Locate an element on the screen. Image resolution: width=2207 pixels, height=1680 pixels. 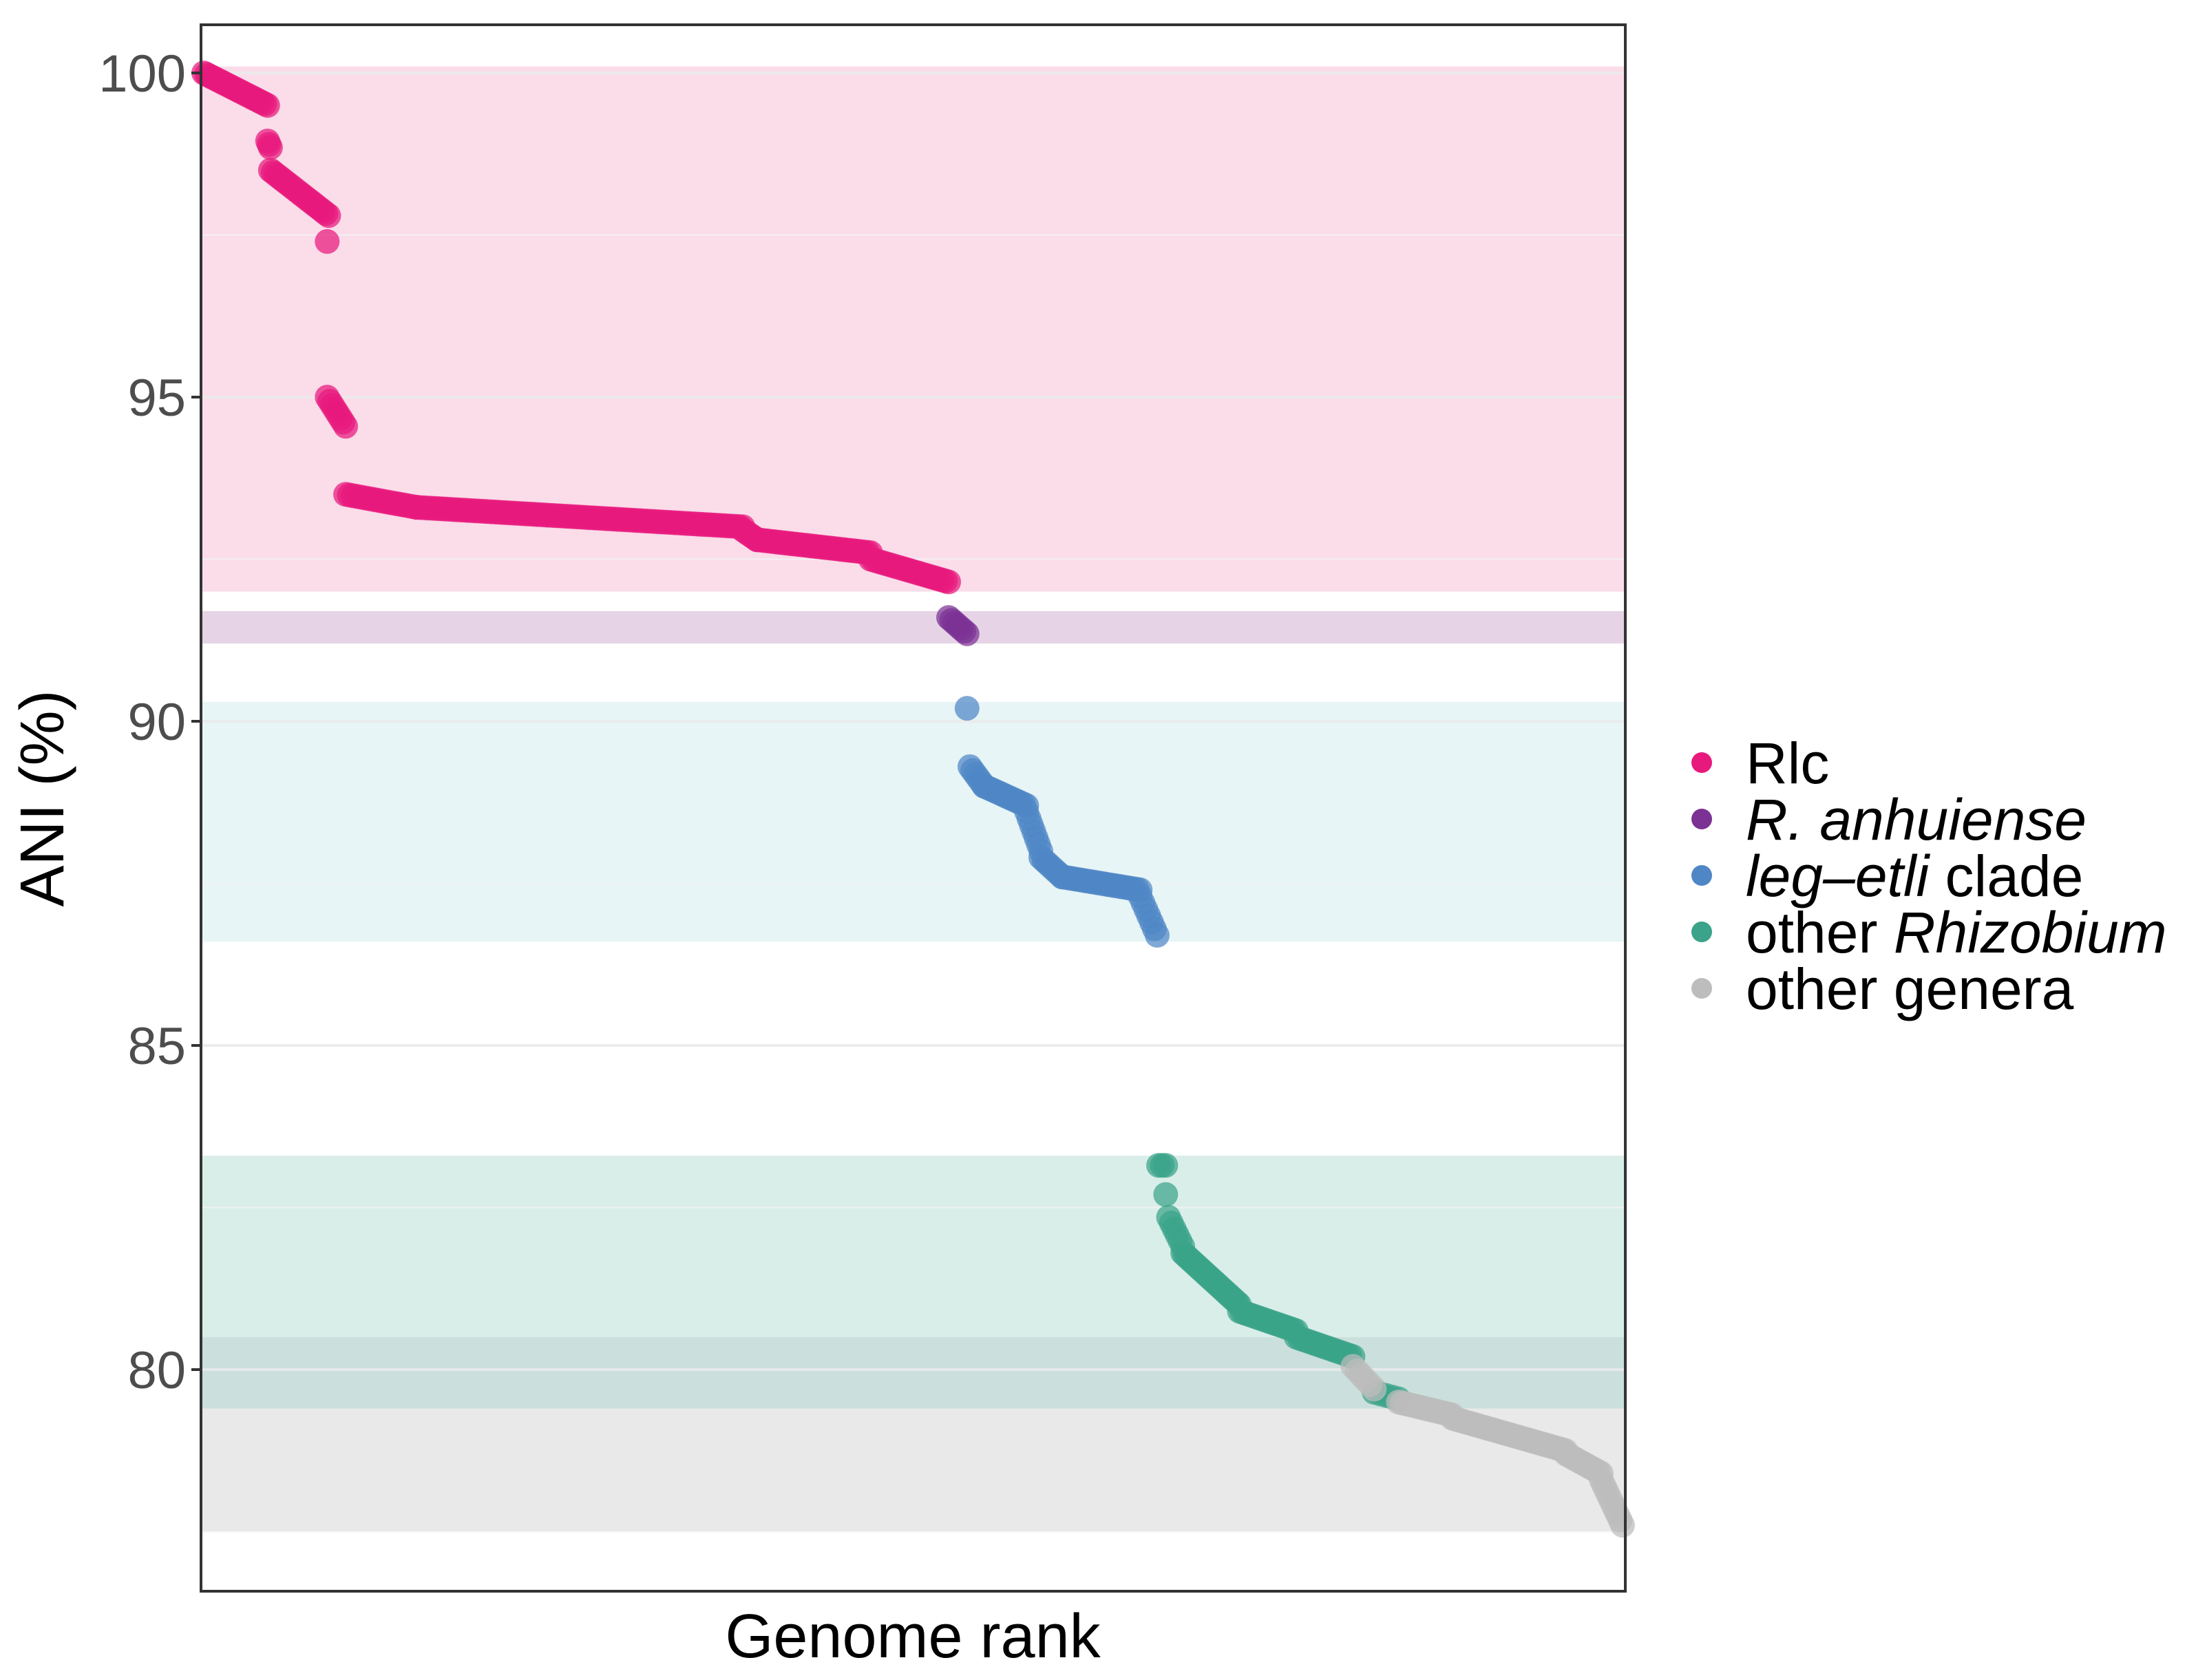
series-r-anhuiense is located at coordinates (958, 625).